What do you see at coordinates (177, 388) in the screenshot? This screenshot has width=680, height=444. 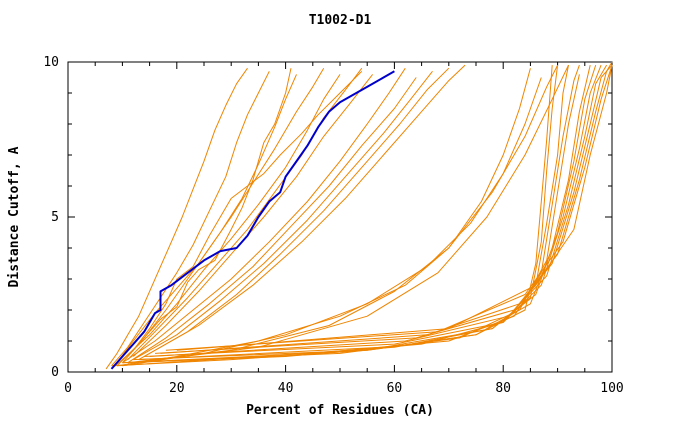 I see `x-tick-label: 20` at bounding box center [177, 388].